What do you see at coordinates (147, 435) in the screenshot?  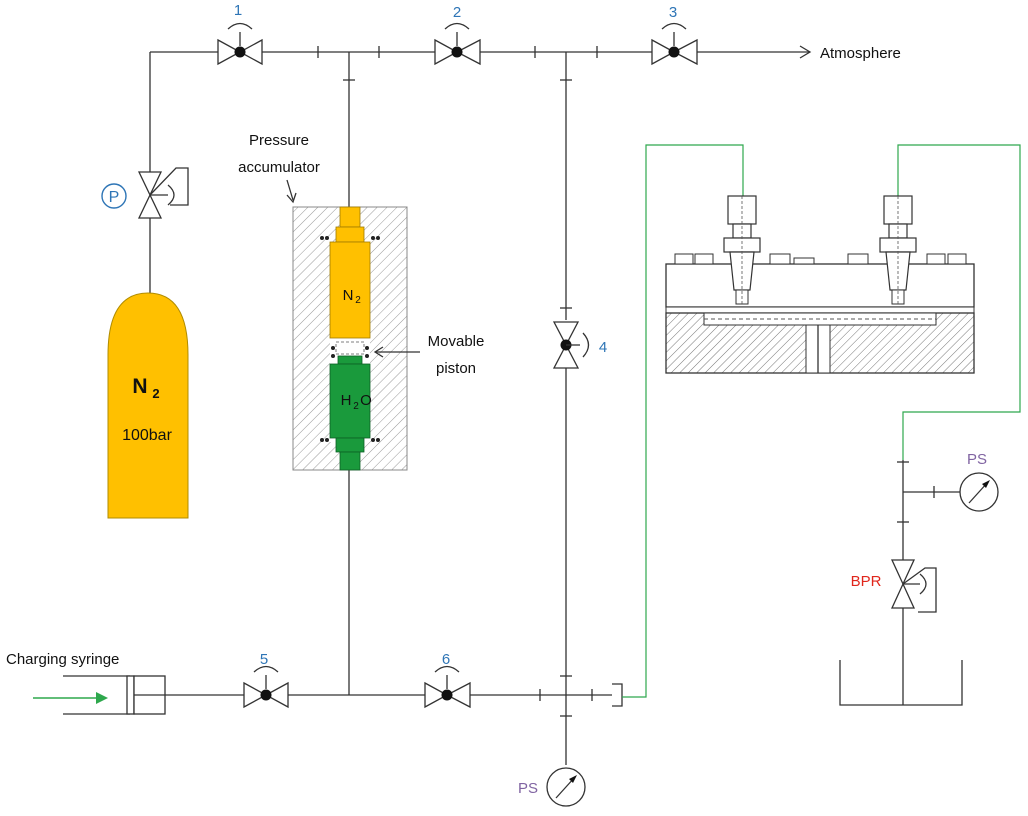 I see `cylinder-pressure-label: 100bar` at bounding box center [147, 435].